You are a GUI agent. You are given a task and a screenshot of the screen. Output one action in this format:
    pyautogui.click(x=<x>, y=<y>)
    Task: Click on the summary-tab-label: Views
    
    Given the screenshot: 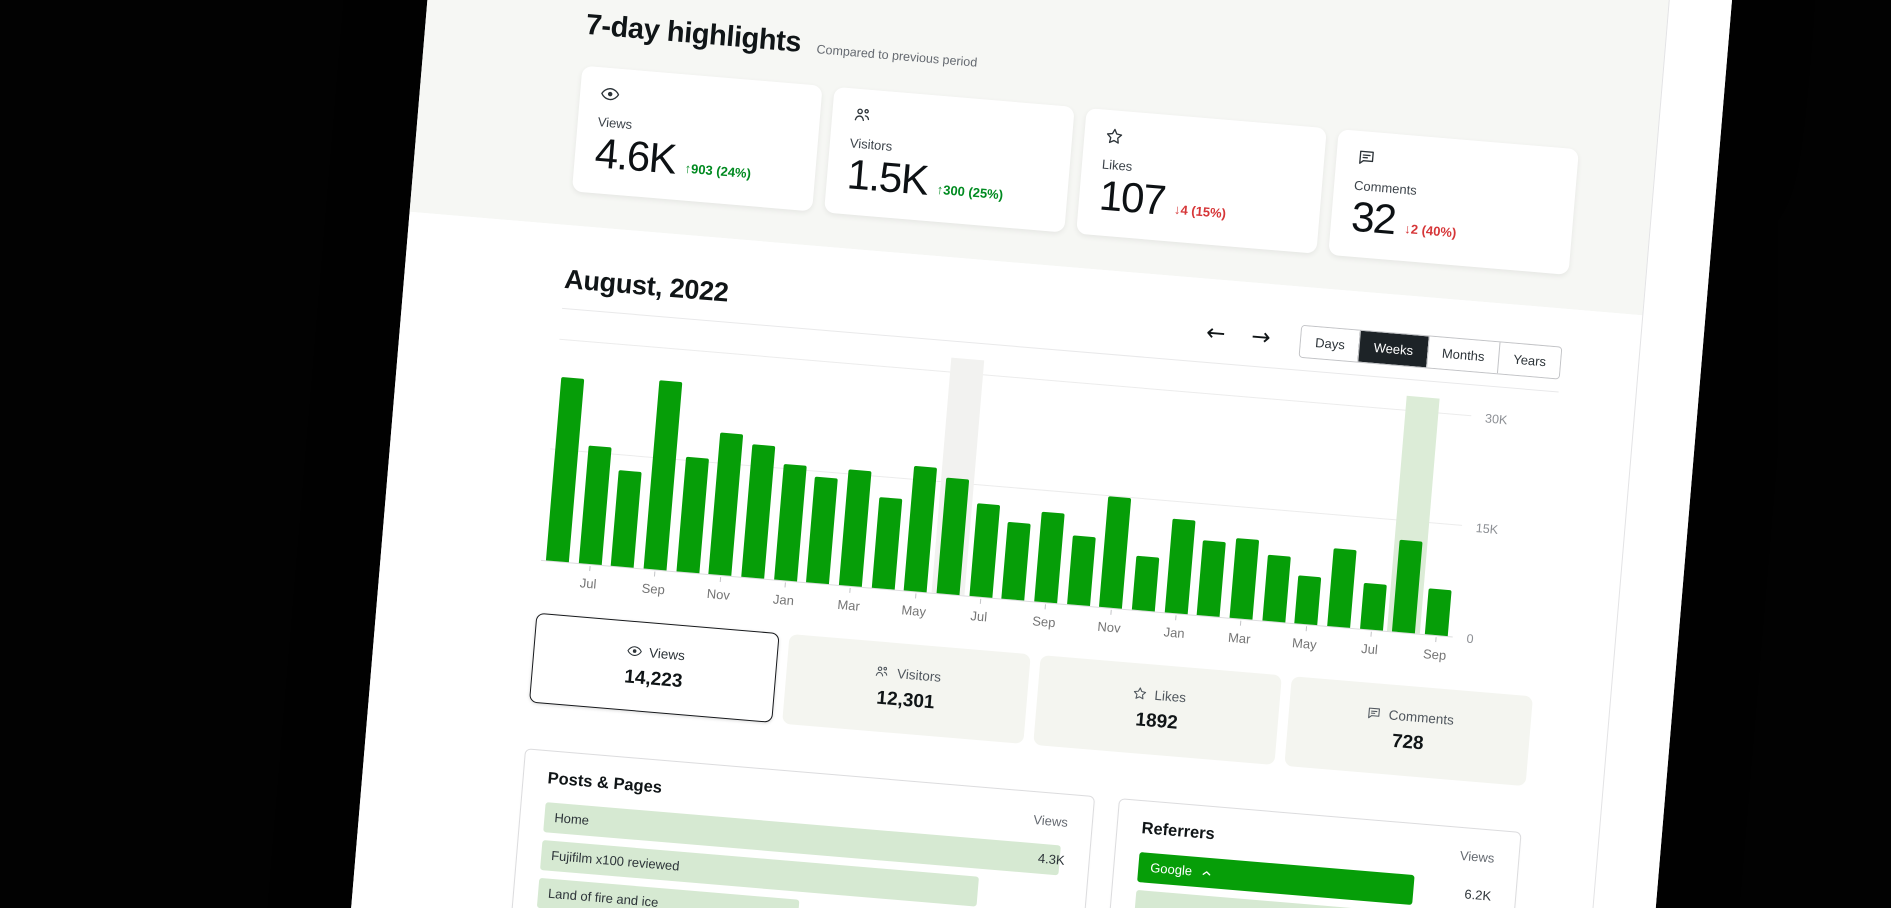 What is the action you would take?
    pyautogui.click(x=667, y=653)
    